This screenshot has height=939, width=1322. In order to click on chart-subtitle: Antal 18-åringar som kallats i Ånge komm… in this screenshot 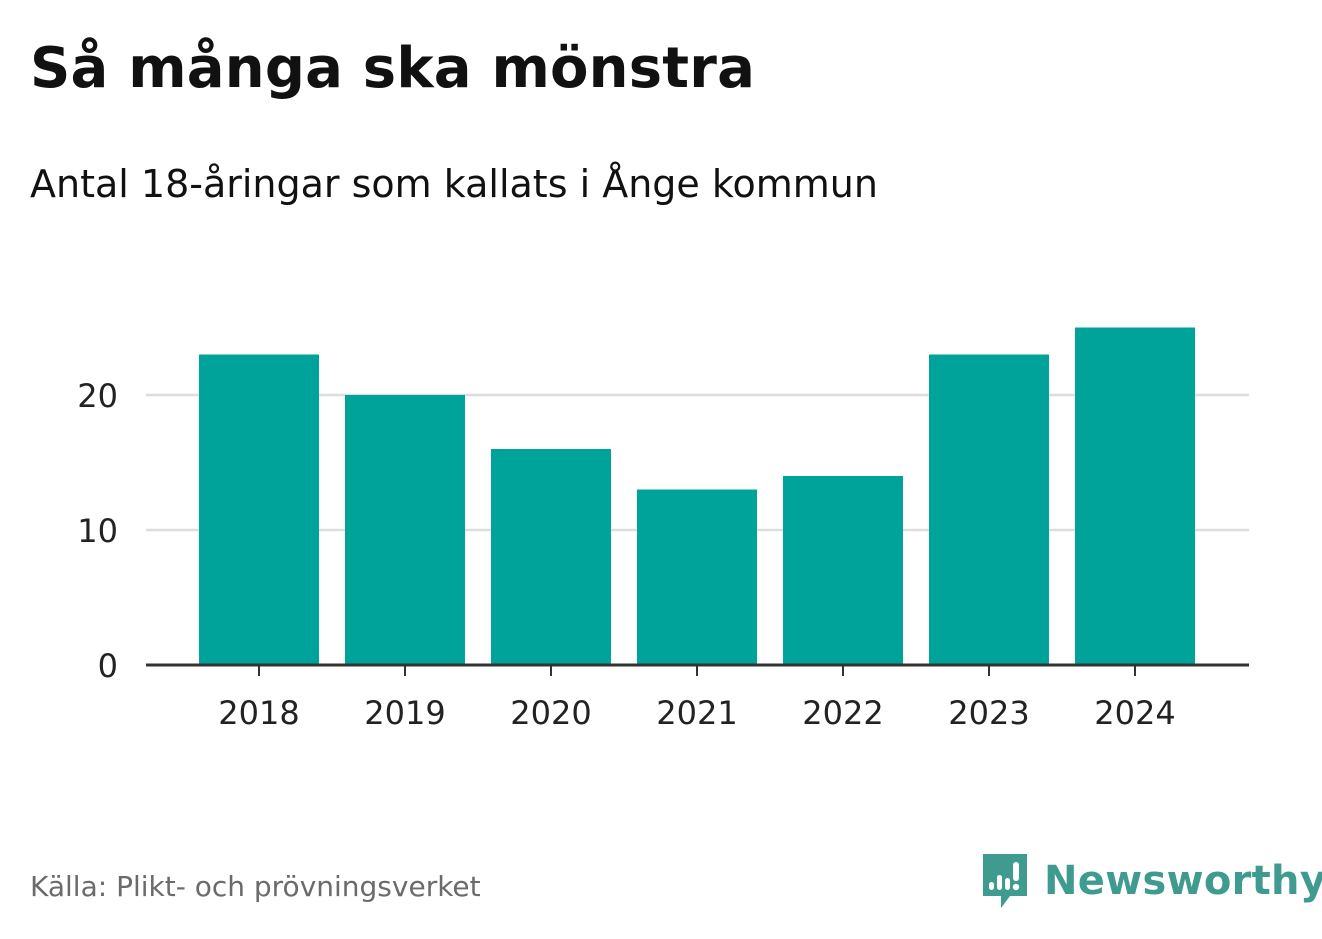, I will do `click(454, 184)`.